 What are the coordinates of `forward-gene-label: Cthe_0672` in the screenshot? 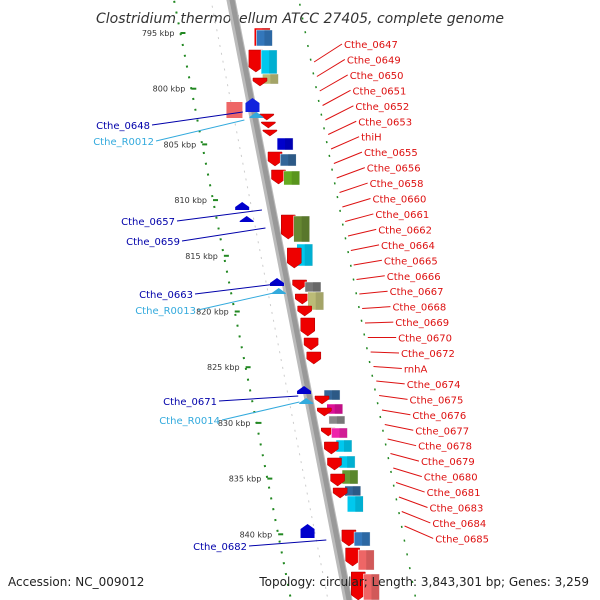 It's located at (428, 354).